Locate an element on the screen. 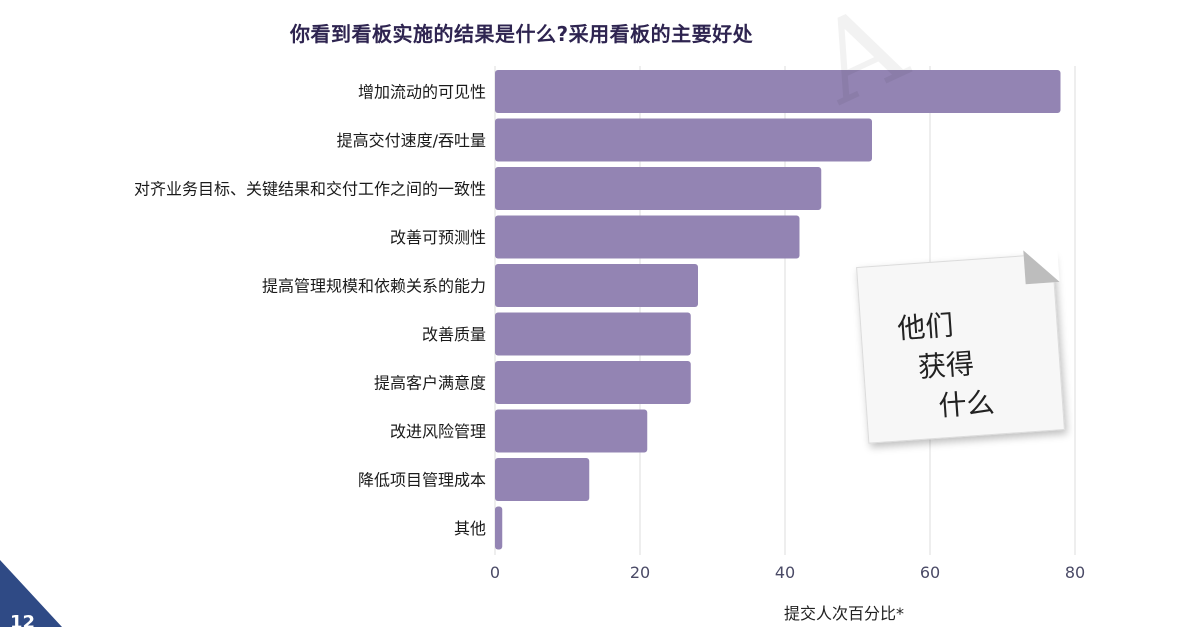 The image size is (1200, 633). category-label: 其他 is located at coordinates (470, 528).